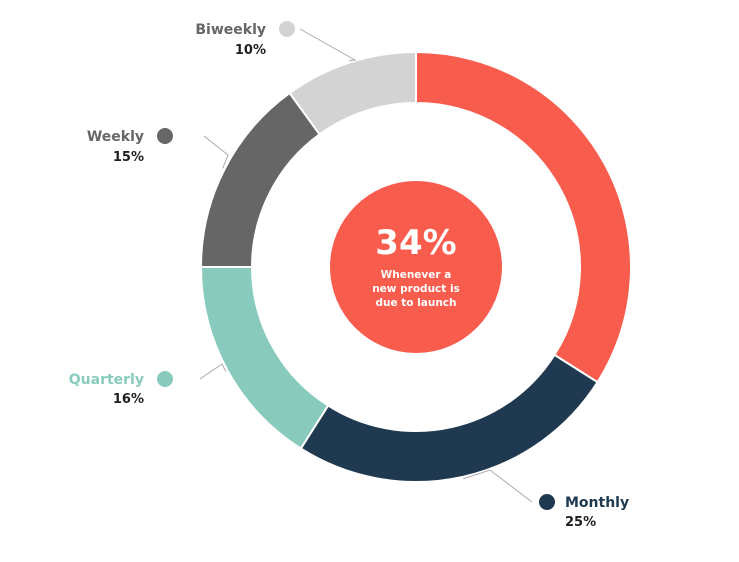  Describe the element at coordinates (260, 179) in the screenshot. I see `slice-weekly` at that location.